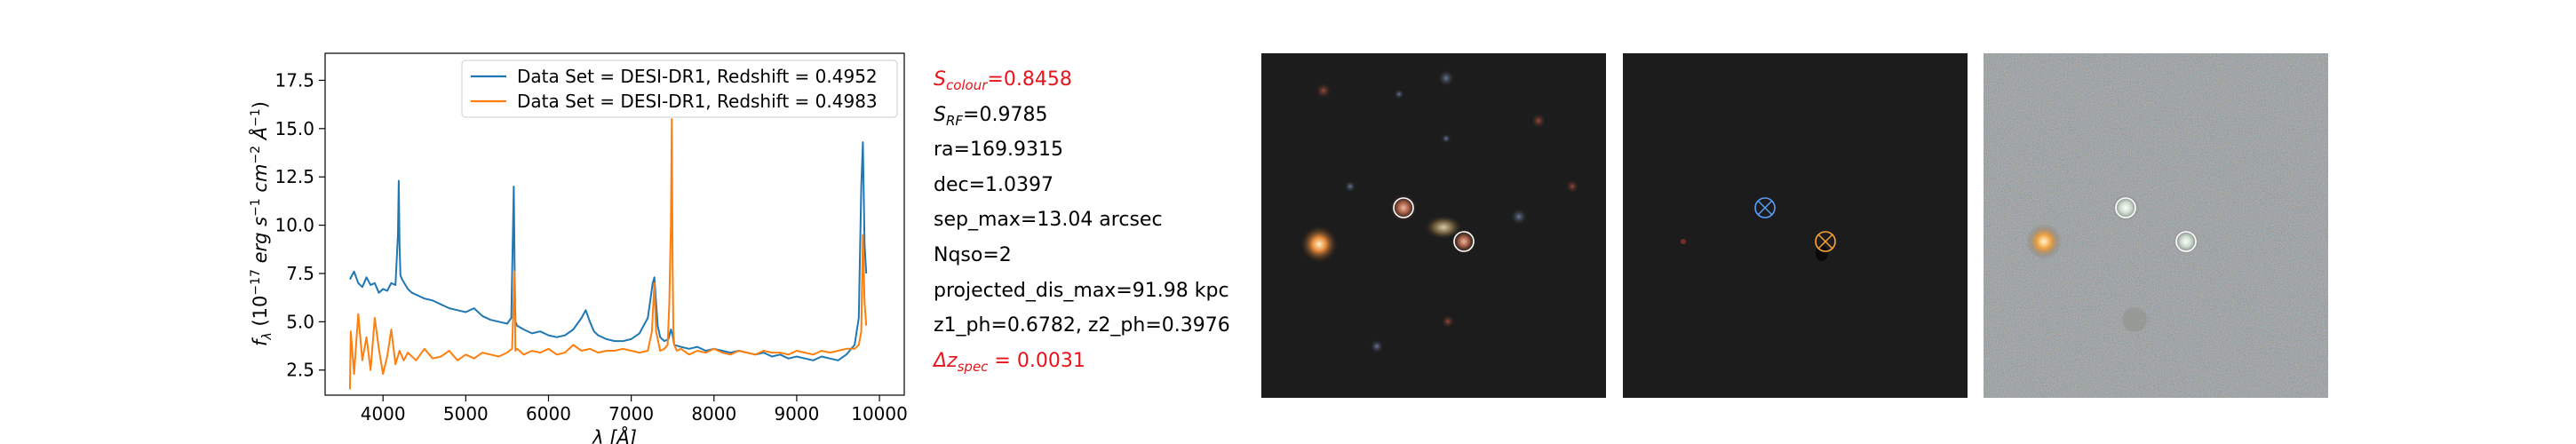 The height and width of the screenshot is (444, 2576). I want to click on x-tick-label: 6000, so click(548, 414).